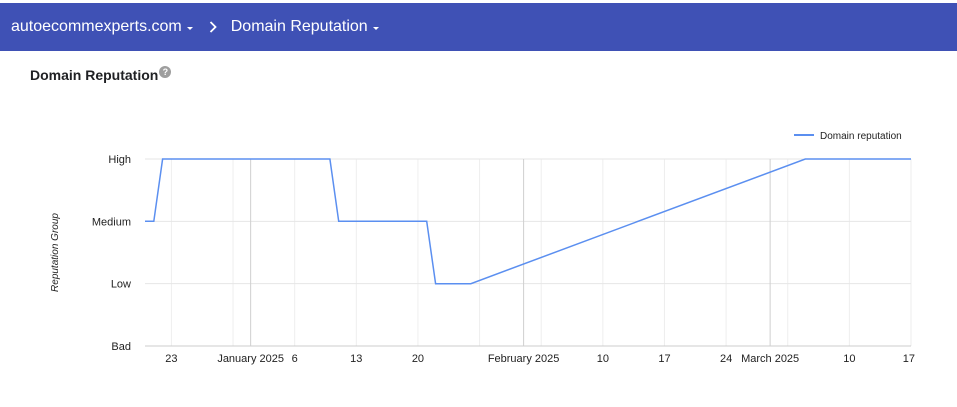  What do you see at coordinates (726, 359) in the screenshot?
I see `x-tick-label: 24` at bounding box center [726, 359].